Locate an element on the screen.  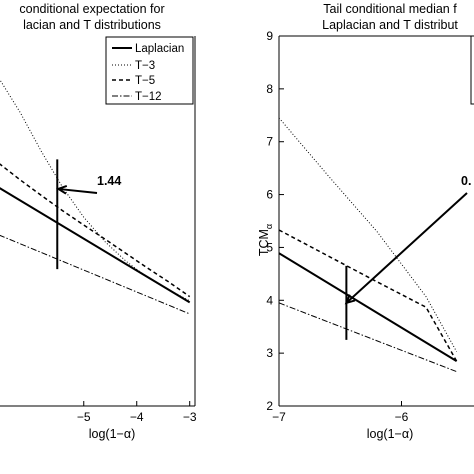
left-legend-label-laplacian: Laplacian is located at coordinates (159, 49).